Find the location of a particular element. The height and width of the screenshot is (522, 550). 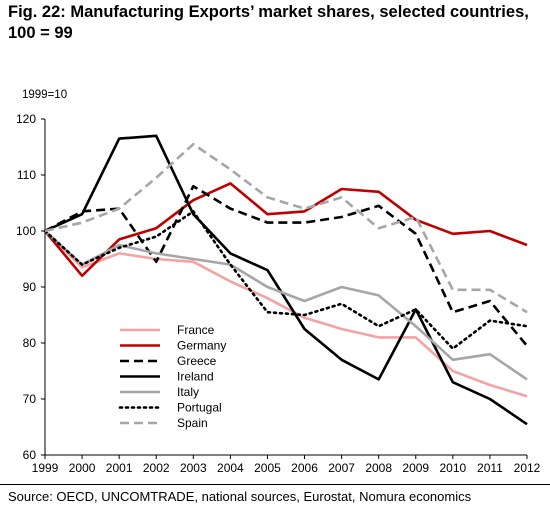

source-divider is located at coordinates (275, 484).